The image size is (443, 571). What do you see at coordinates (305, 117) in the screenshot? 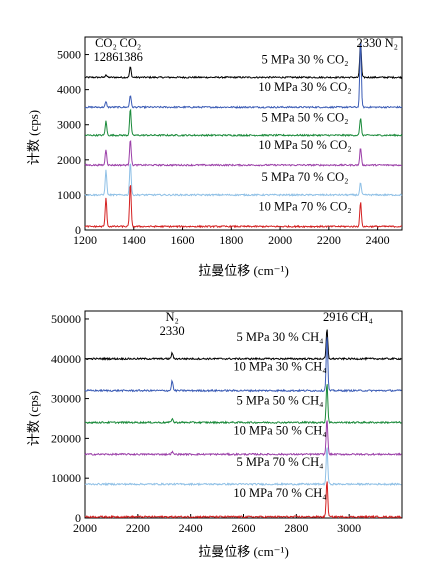
I see `series-label: 5 MPa 50 % CO₂` at bounding box center [305, 117].